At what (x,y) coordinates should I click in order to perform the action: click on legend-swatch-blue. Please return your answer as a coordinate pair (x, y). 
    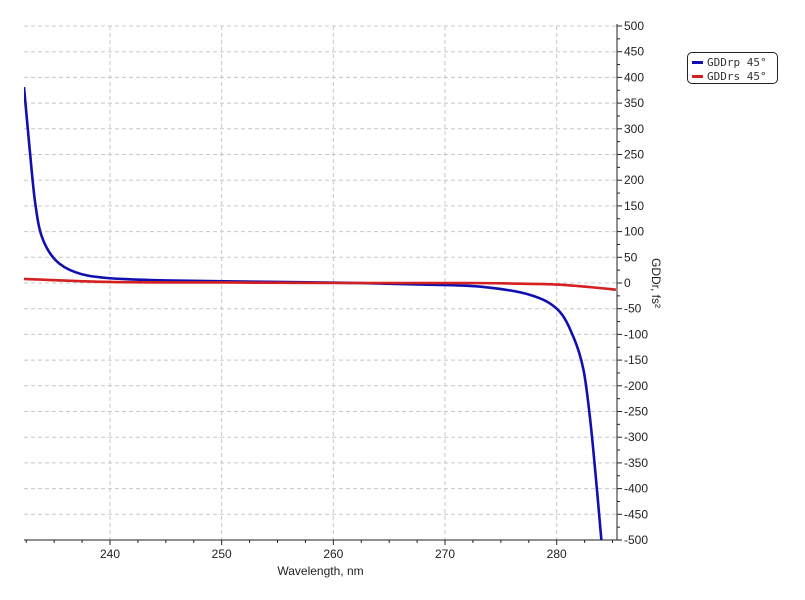
    Looking at the image, I should click on (697, 62).